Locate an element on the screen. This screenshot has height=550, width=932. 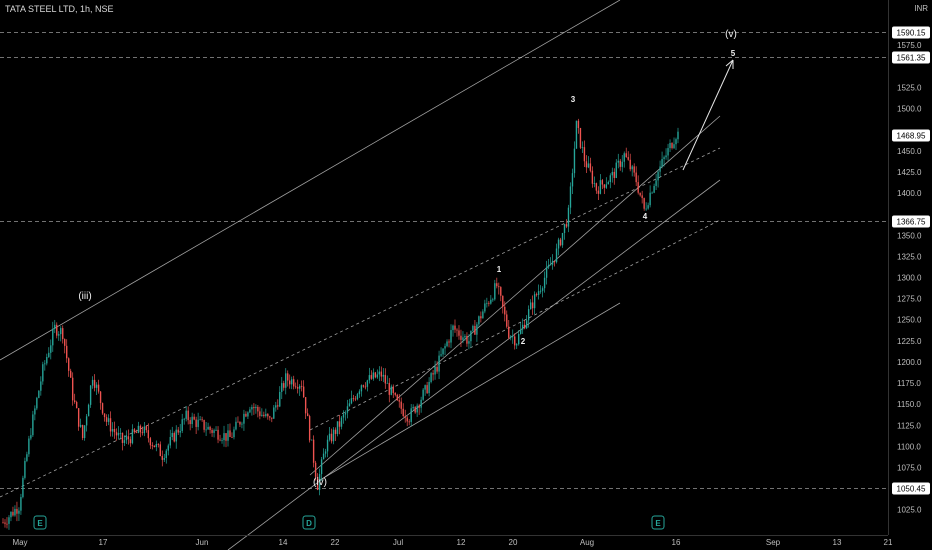
y-tick-18: 1450.0 is located at coordinates (909, 151).